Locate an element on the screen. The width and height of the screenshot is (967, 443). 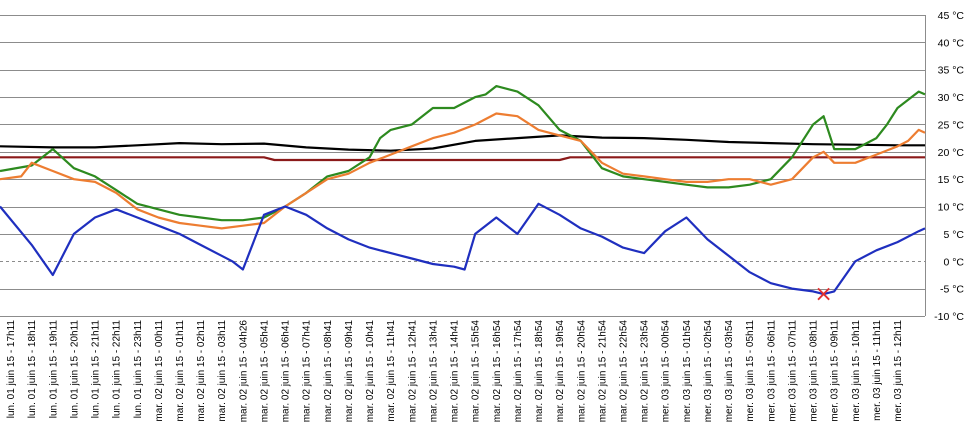
x-tick-label: lun. 01 juin 15 - 19h11 is located at coordinates (53, 369).